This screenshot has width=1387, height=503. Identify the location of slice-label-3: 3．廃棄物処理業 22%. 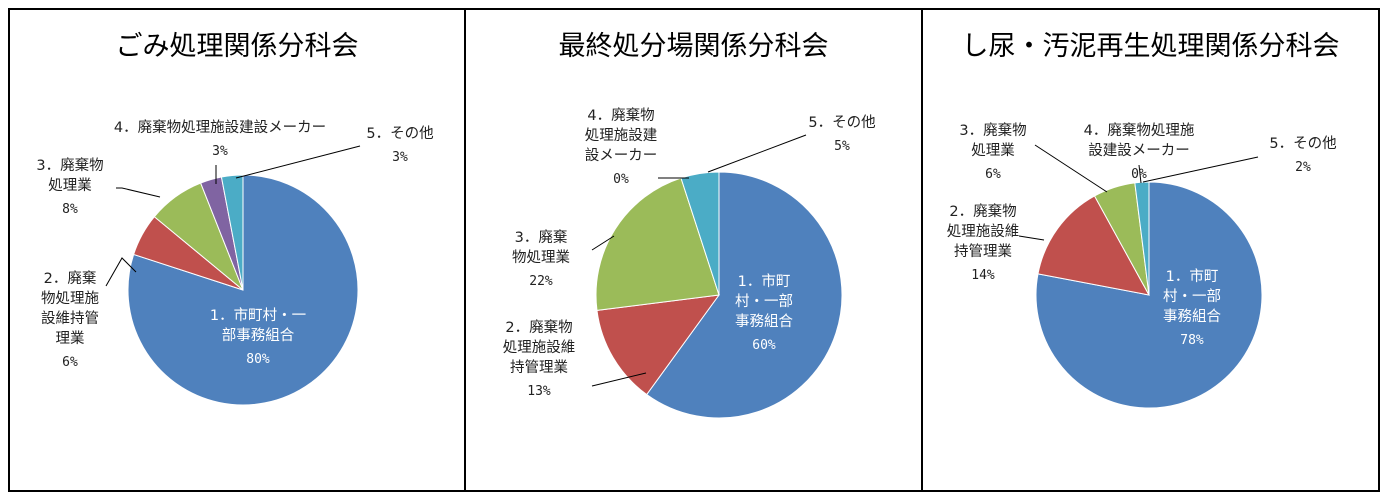
(541, 258).